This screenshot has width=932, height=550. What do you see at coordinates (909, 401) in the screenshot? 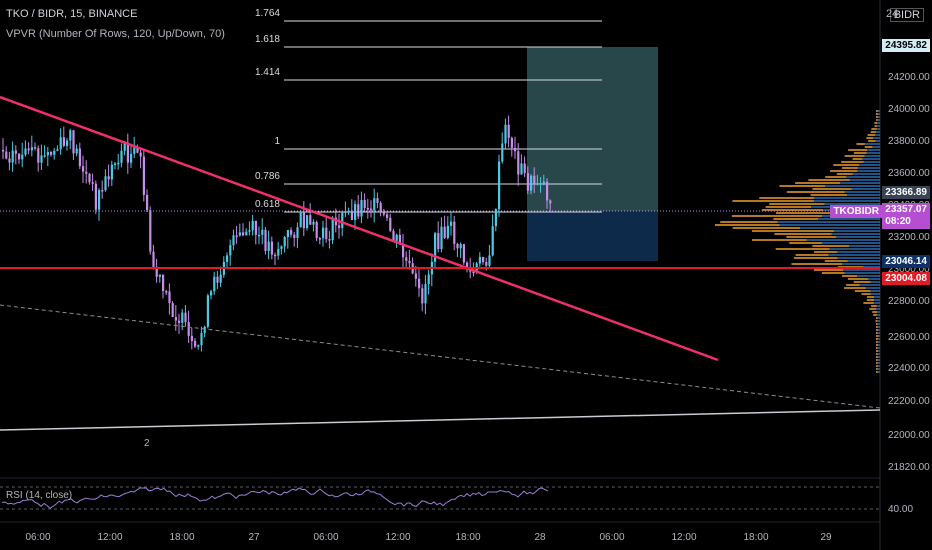
I see `price-tick: 22200.00` at bounding box center [909, 401].